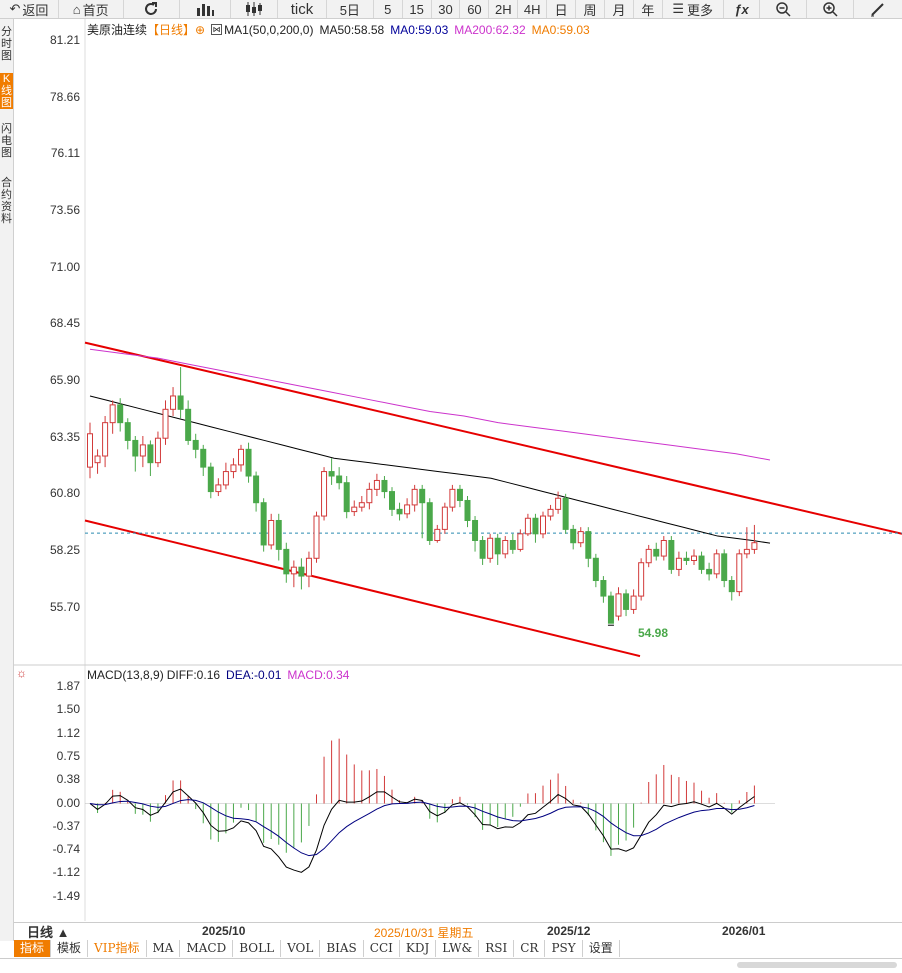 The height and width of the screenshot is (973, 902). I want to click on tab-lw: LW&, so click(458, 948).